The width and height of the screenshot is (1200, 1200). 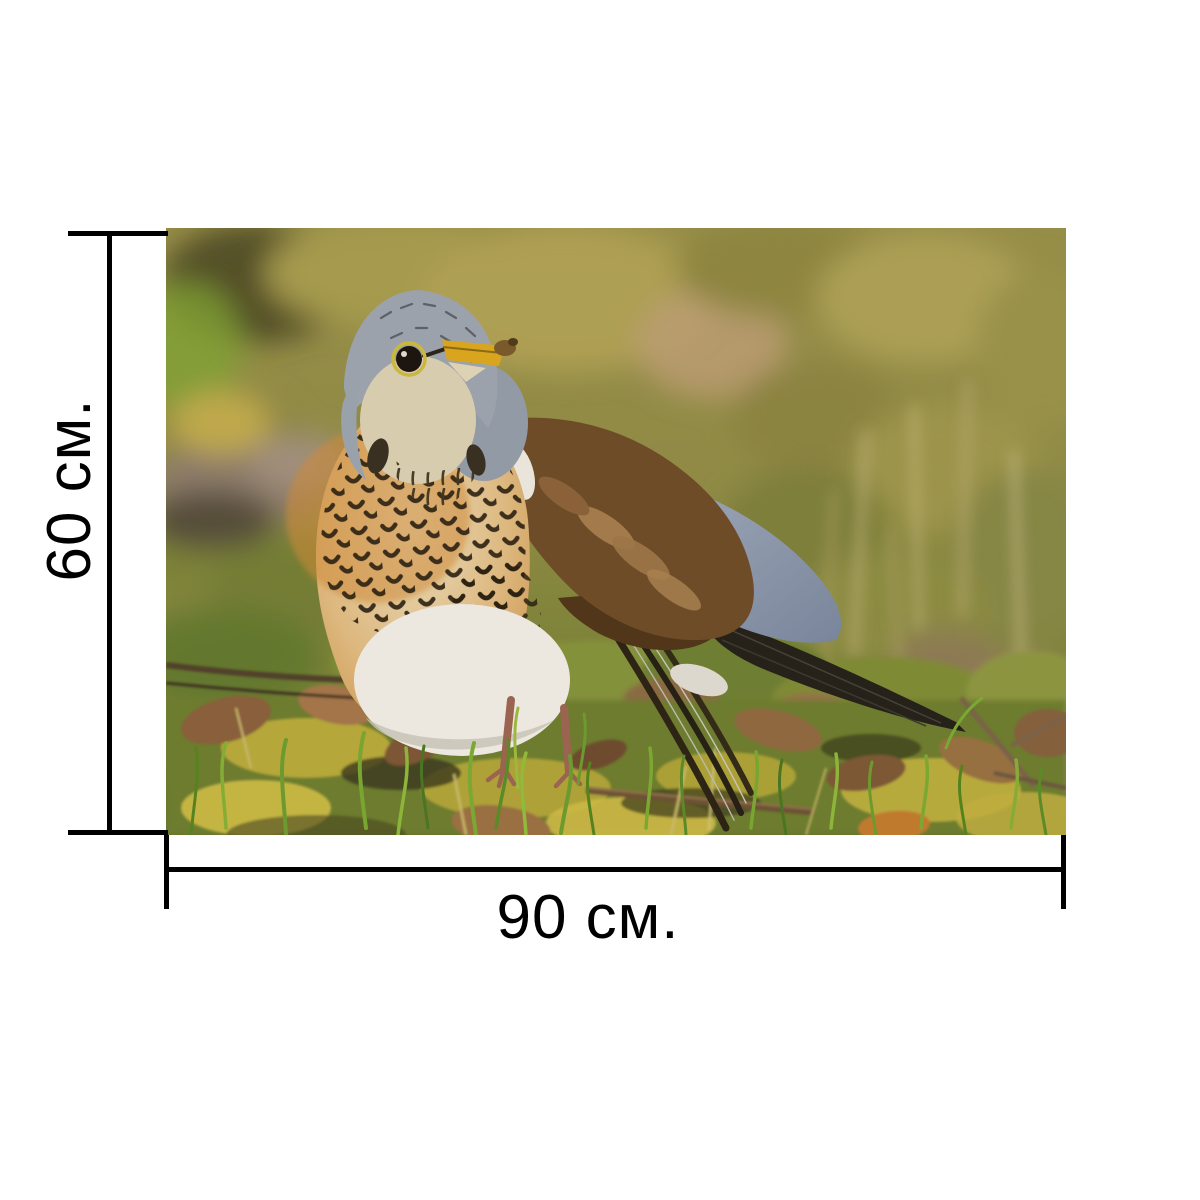 What do you see at coordinates (166, 872) in the screenshot?
I see `width-dimension-cap-left` at bounding box center [166, 872].